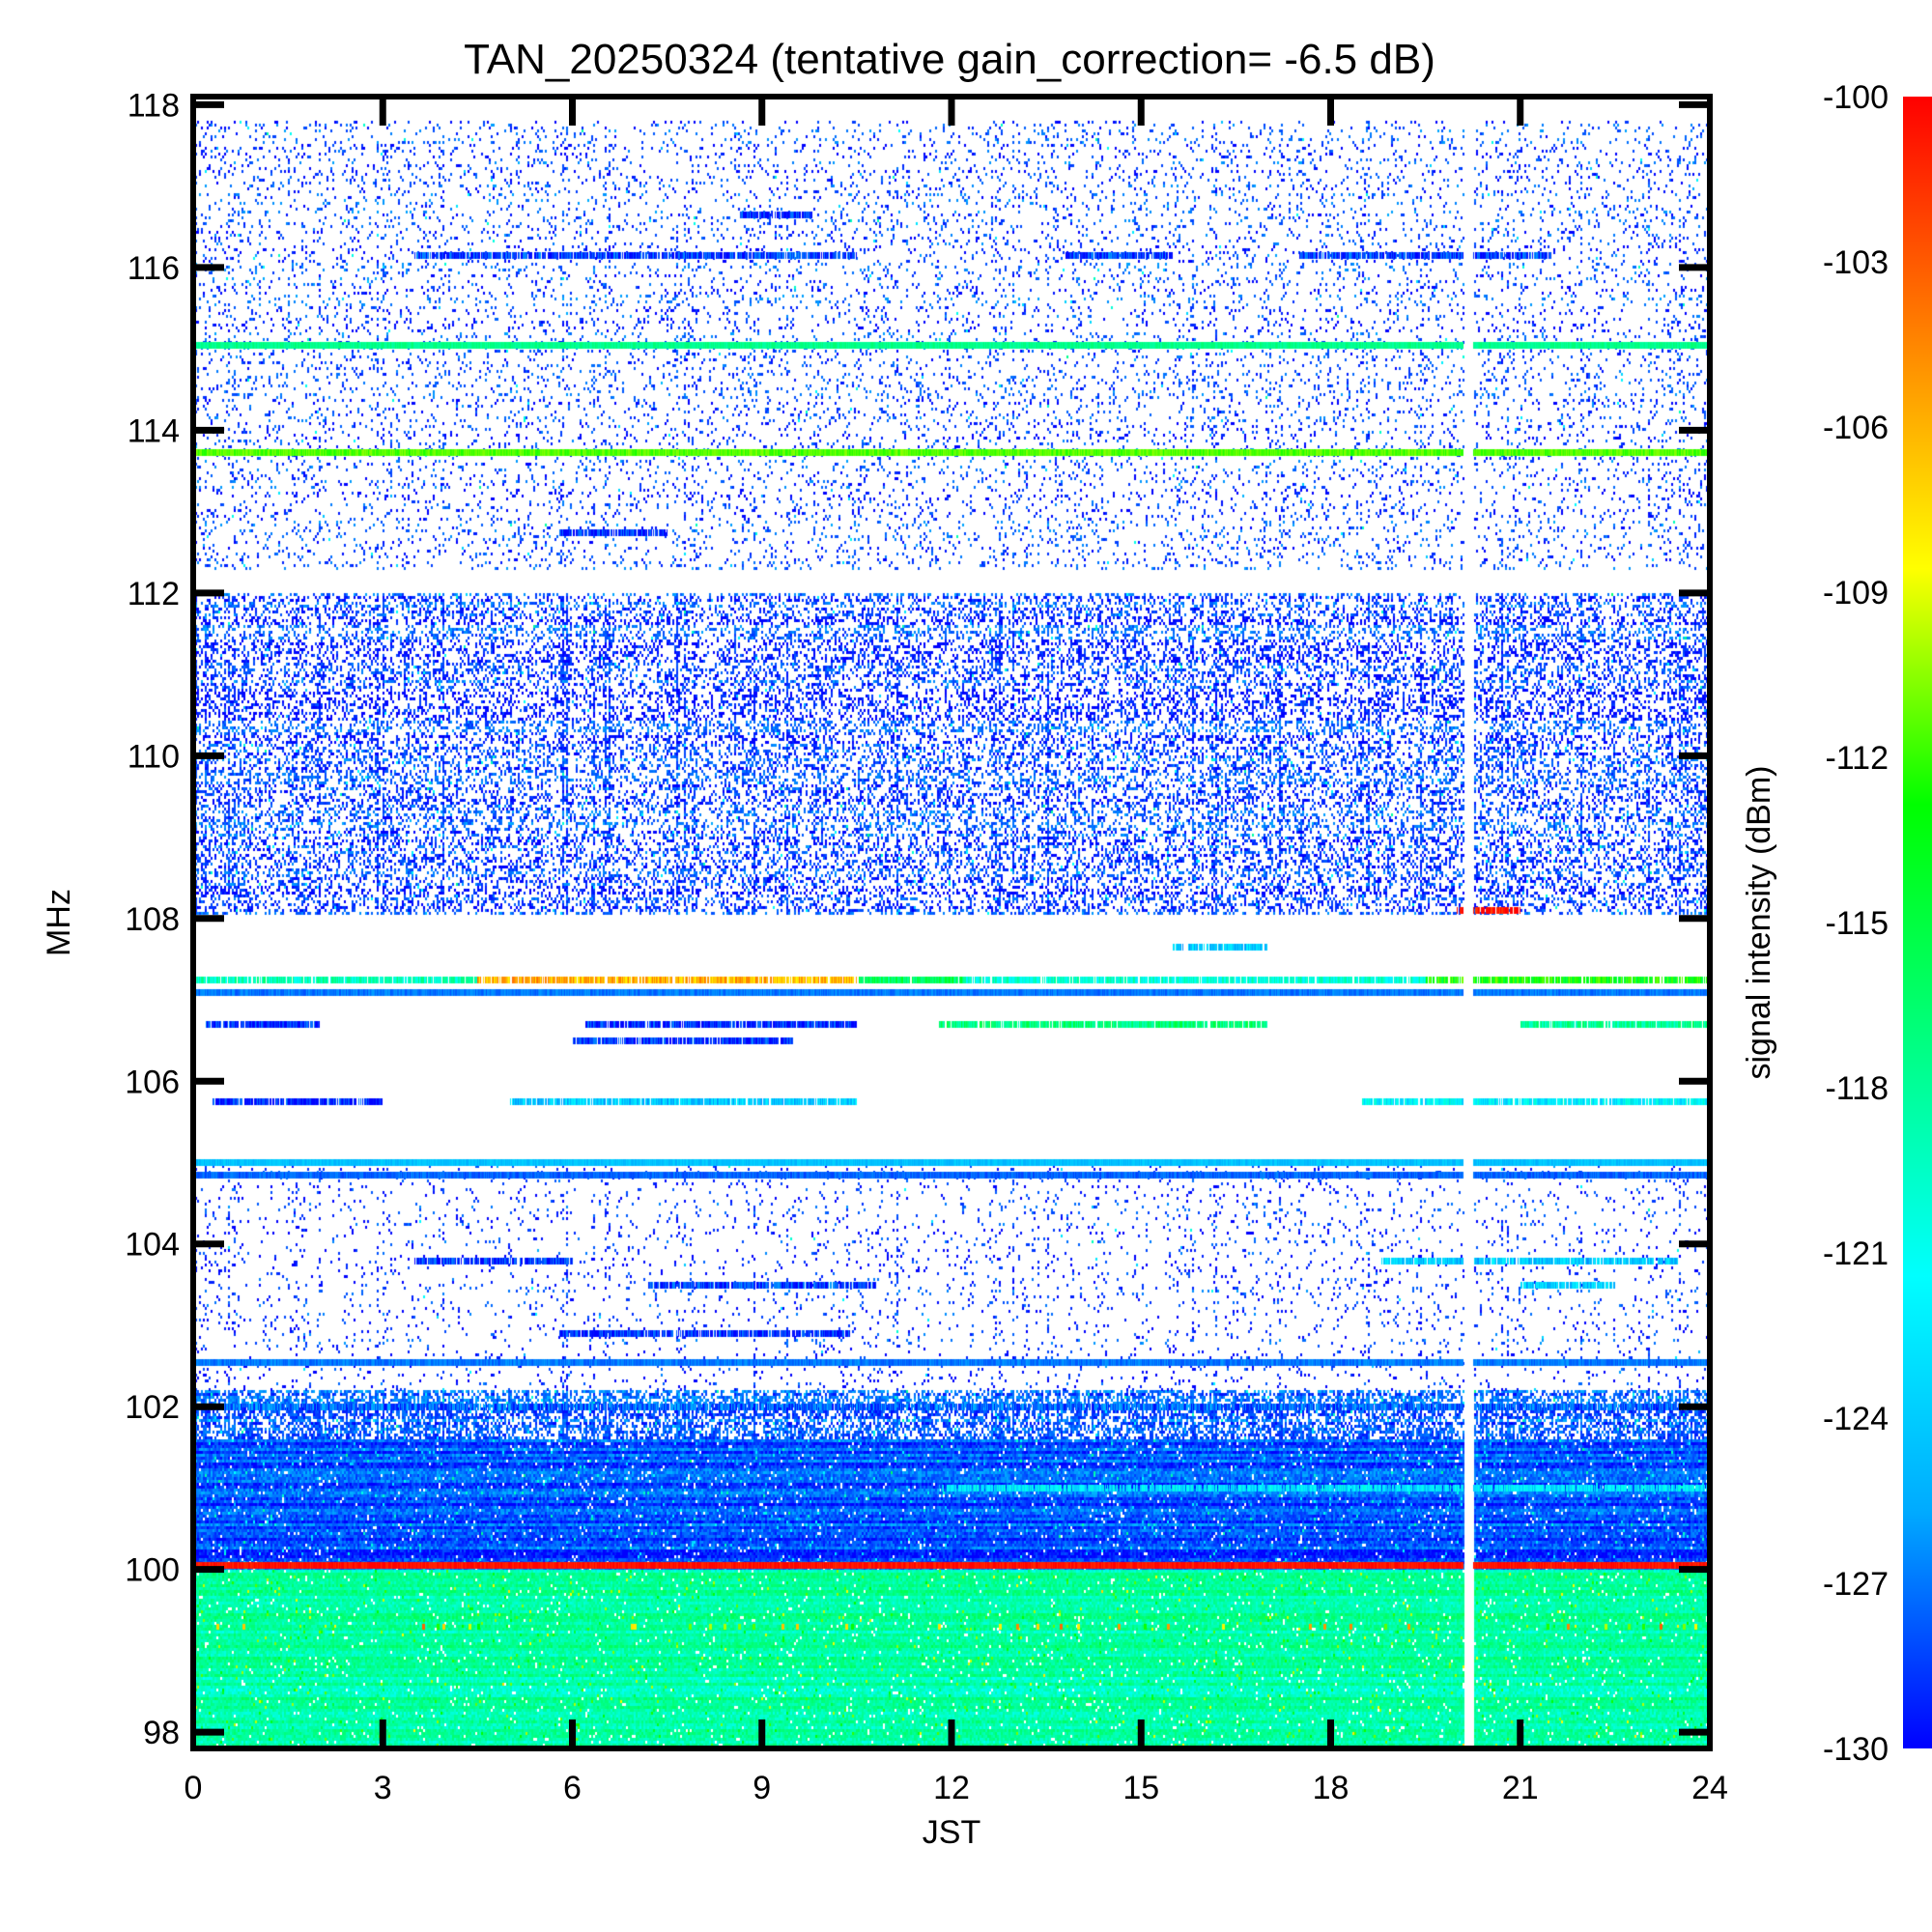 The image size is (1932, 1932). I want to click on colorbar-gradient, so click(1917, 922).